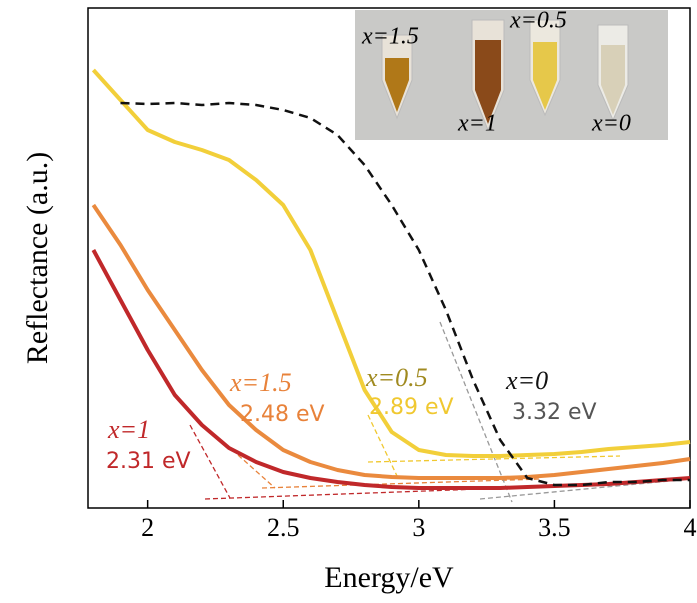  What do you see at coordinates (37, 258) in the screenshot?
I see `y-axis-label: Reflectance (a.u.)` at bounding box center [37, 258].